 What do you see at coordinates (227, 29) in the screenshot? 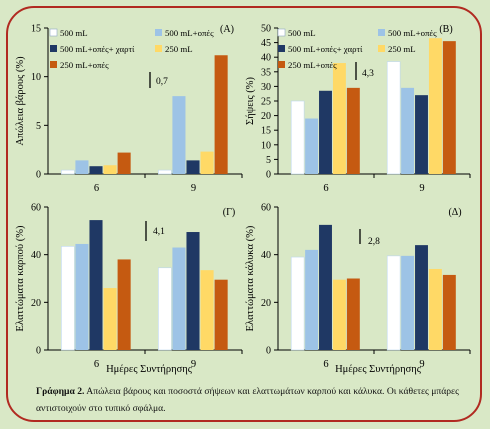
I see `panel-label: (Α)` at bounding box center [227, 29].